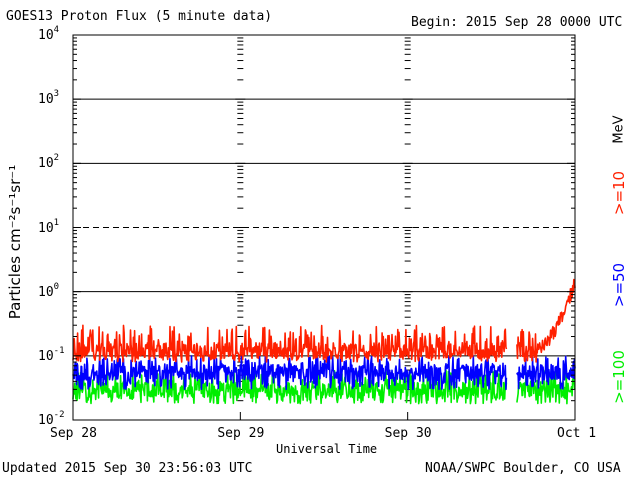 This screenshot has height=480, width=640. Describe the element at coordinates (327, 449) in the screenshot. I see `x-axis-label: Universal Time` at that location.